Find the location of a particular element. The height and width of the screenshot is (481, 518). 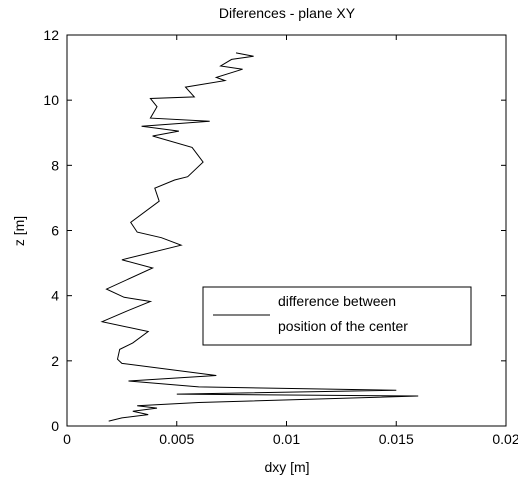

legend-text-line-1: difference between is located at coordinates (337, 301).